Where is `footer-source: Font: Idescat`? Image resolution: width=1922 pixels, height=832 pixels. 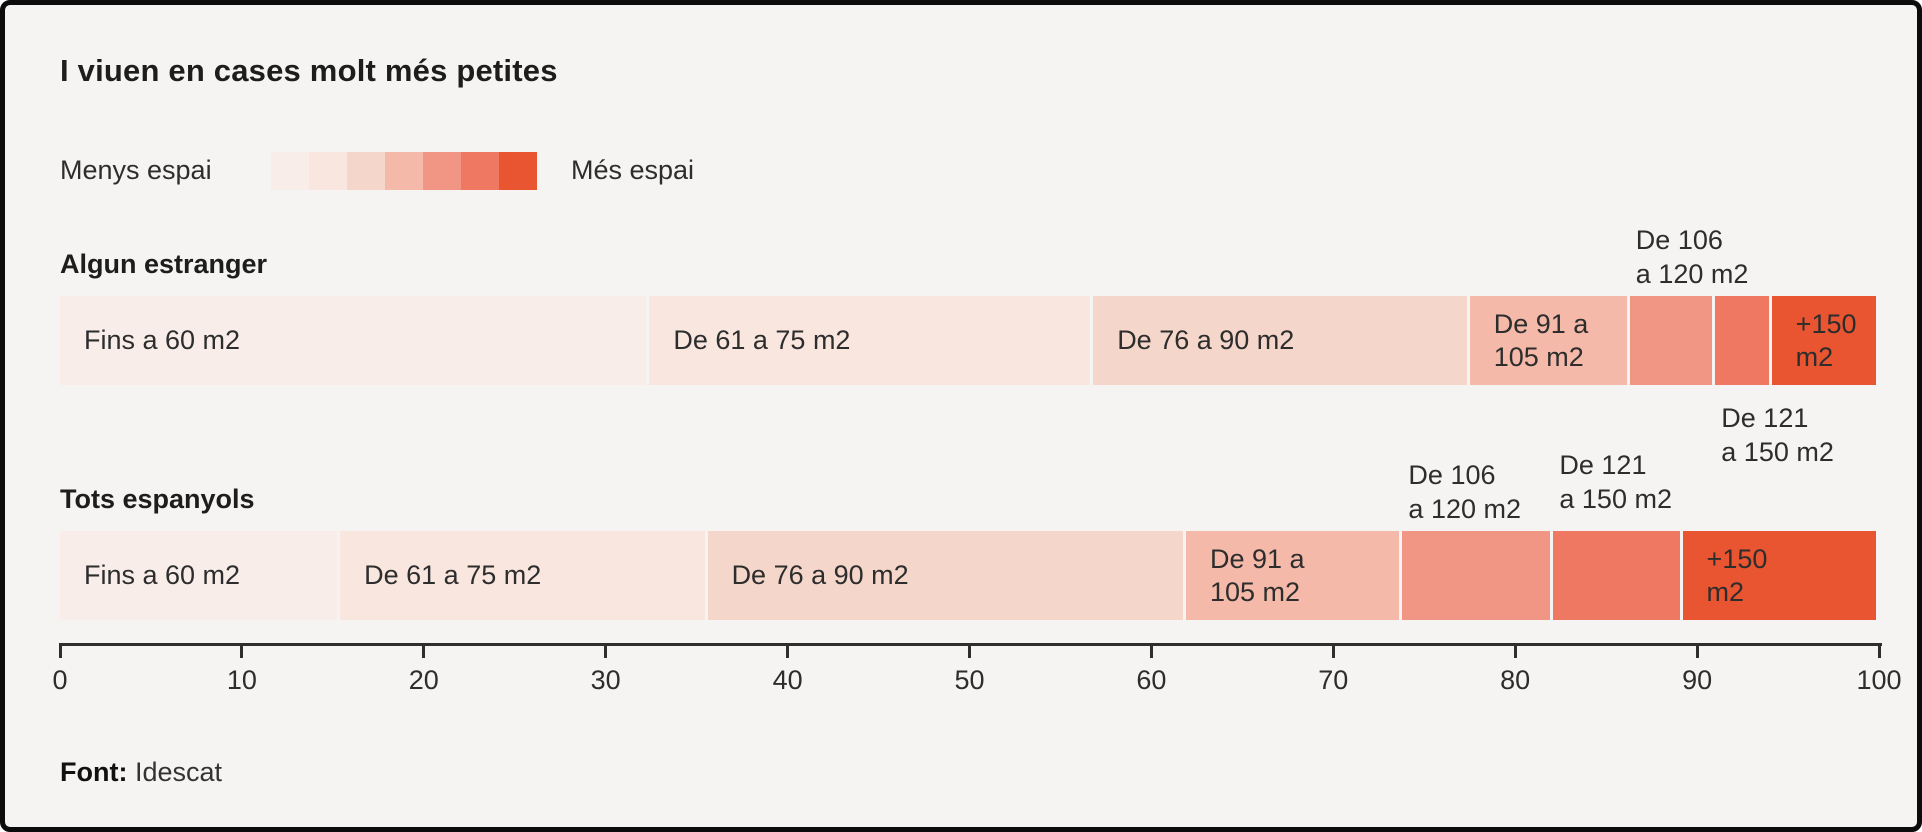
footer-source: Font: Idescat is located at coordinates (141, 772).